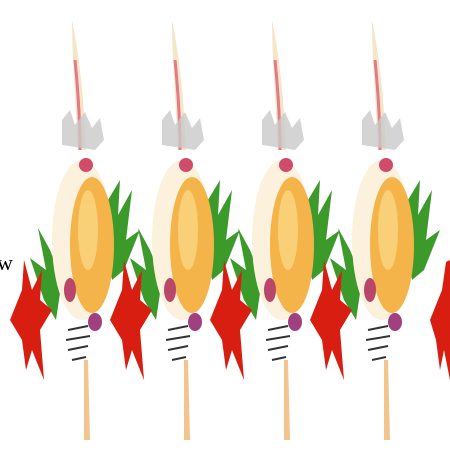 The width and height of the screenshot is (450, 451). Describe the element at coordinates (6, 262) in the screenshot. I see `stray-text: w` at that location.